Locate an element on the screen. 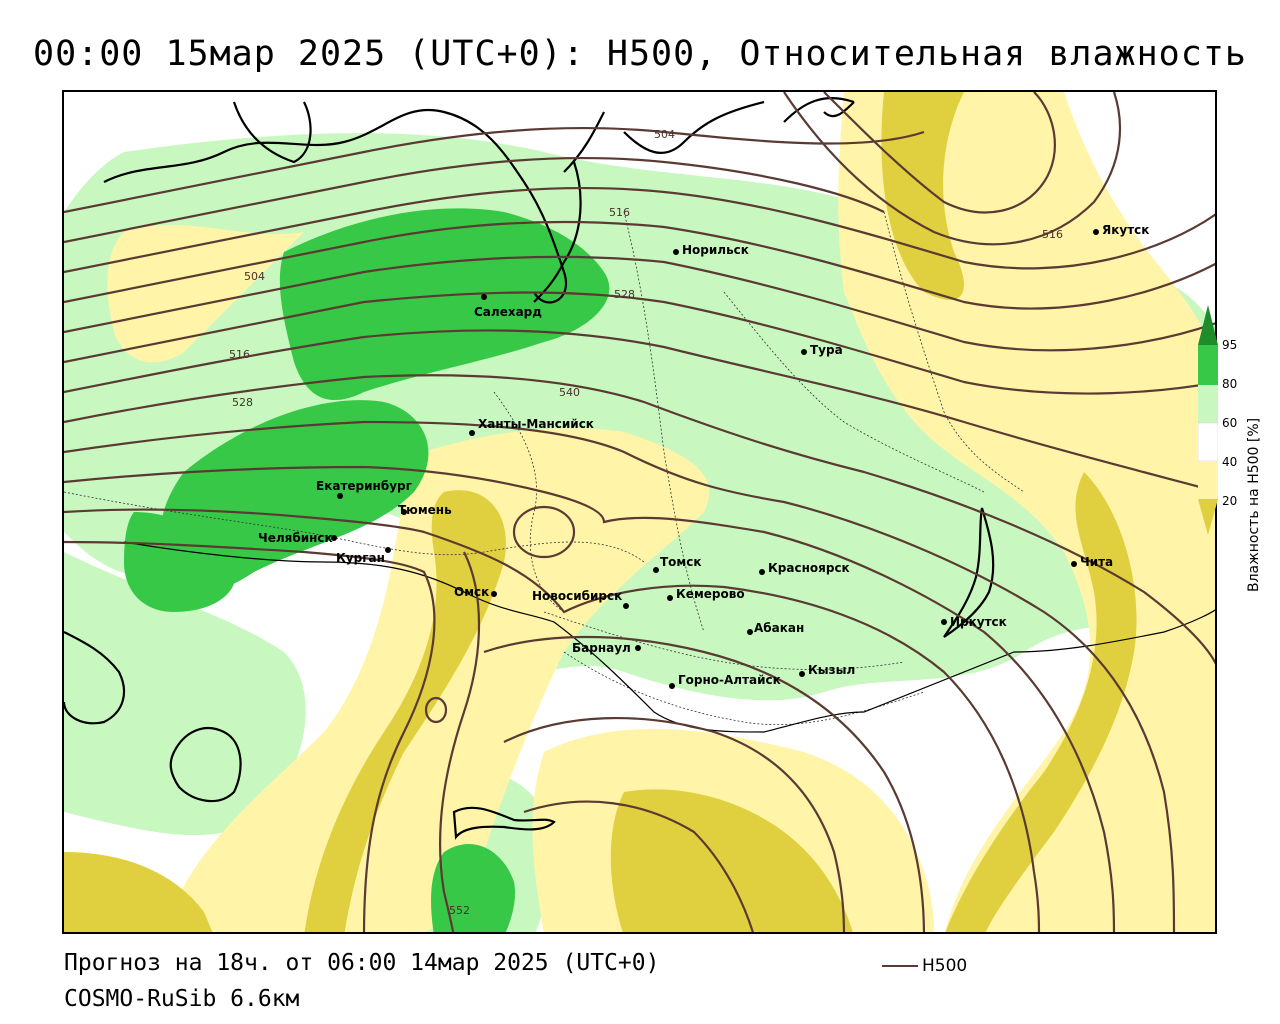 This screenshot has height=1024, width=1280. humidity-colorbar is located at coordinates (1208, 420).